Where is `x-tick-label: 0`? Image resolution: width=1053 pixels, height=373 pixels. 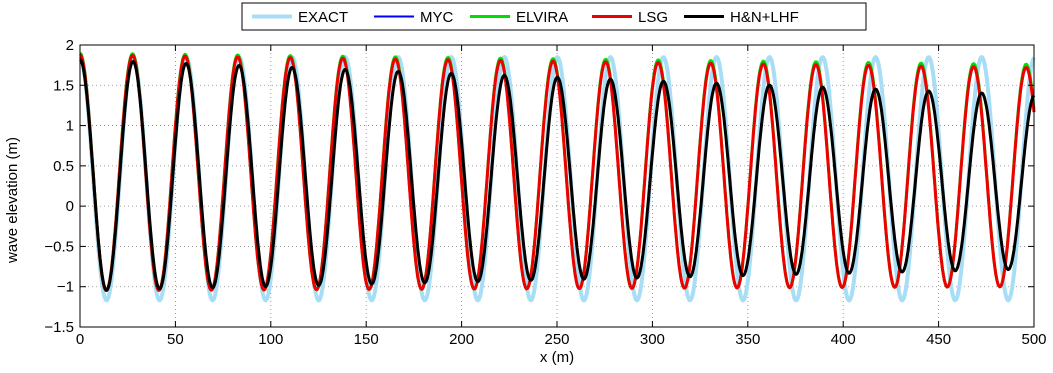
x-tick-label: 0 is located at coordinates (80, 339).